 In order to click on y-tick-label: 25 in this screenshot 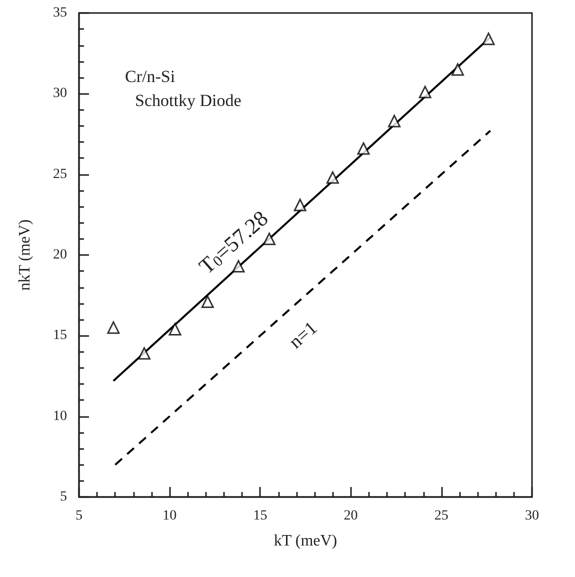, I will do `click(60, 174)`.